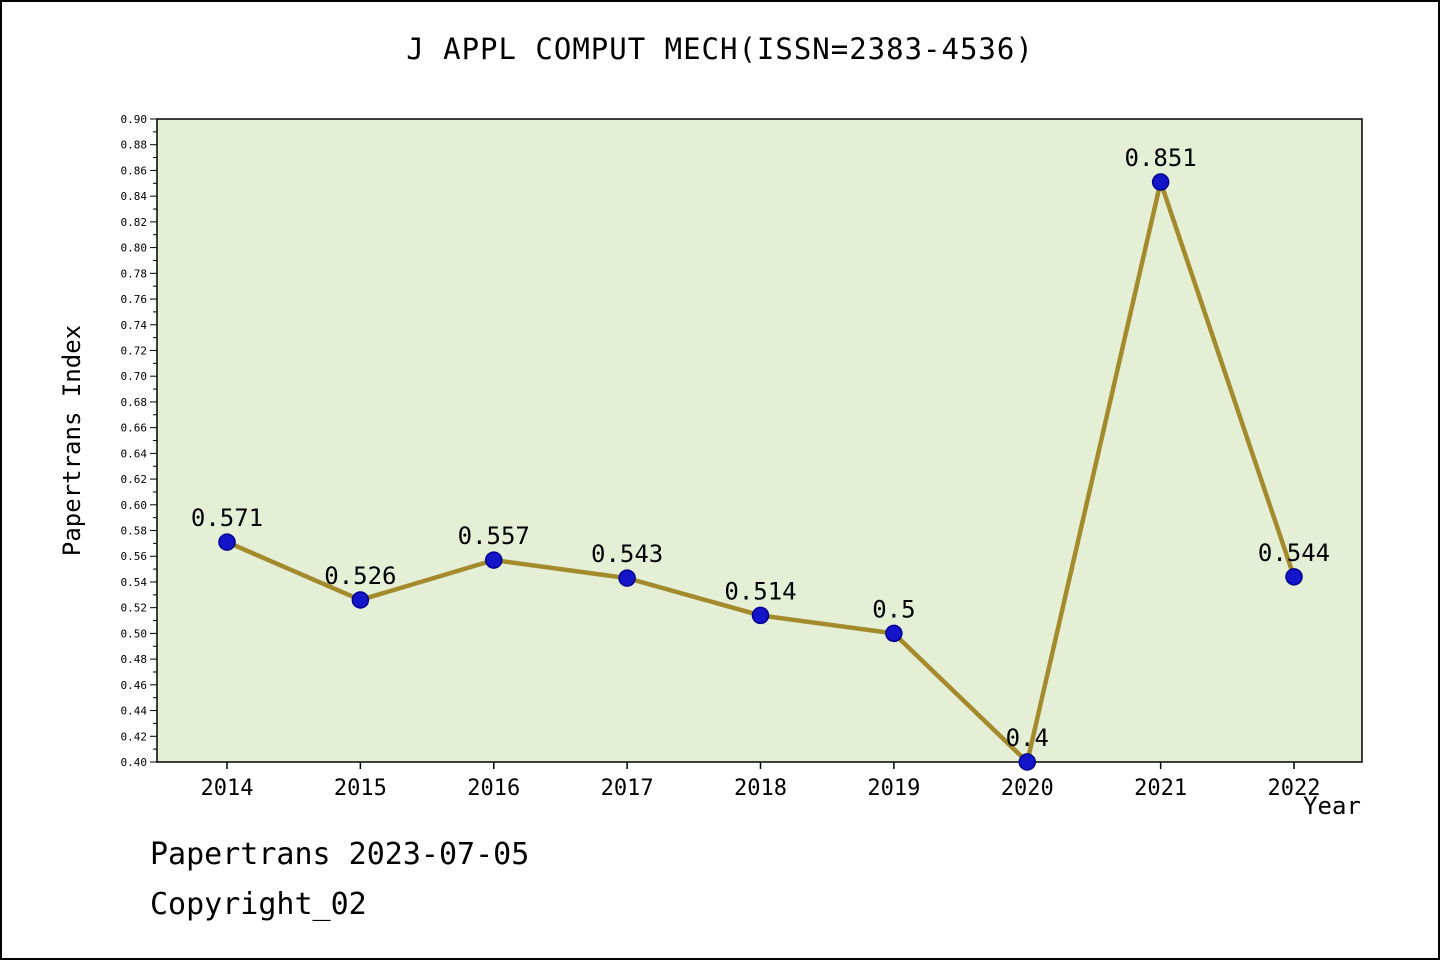 The image size is (1440, 960). Describe the element at coordinates (360, 788) in the screenshot. I see `x-tick-label: 2015` at that location.